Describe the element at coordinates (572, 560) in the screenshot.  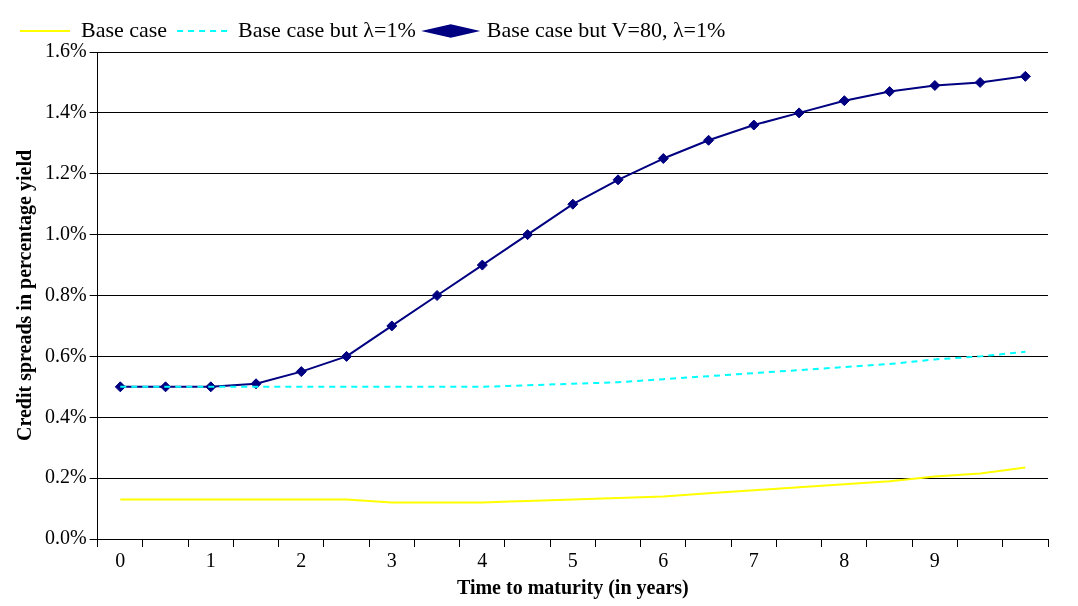
I see `x-tick-label: 5` at that location.